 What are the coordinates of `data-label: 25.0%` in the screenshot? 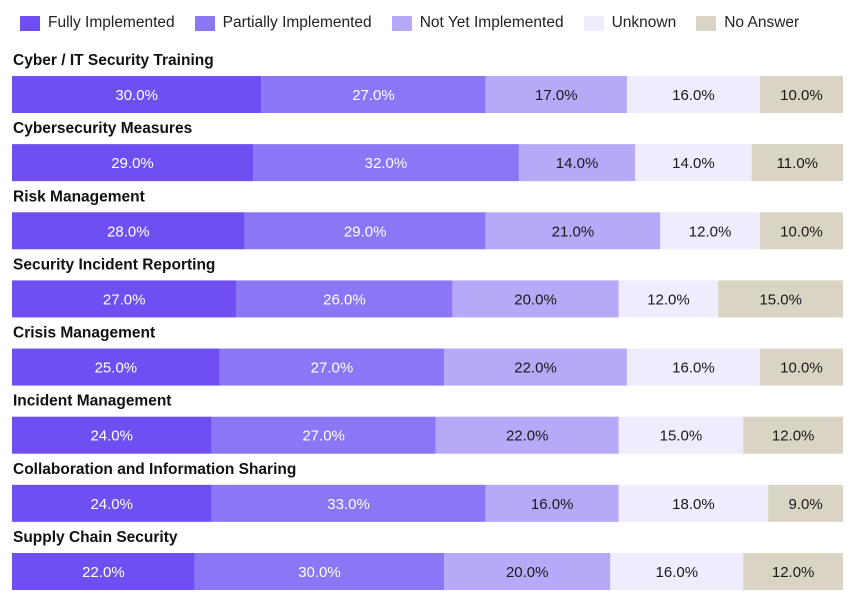 It's located at (116, 368).